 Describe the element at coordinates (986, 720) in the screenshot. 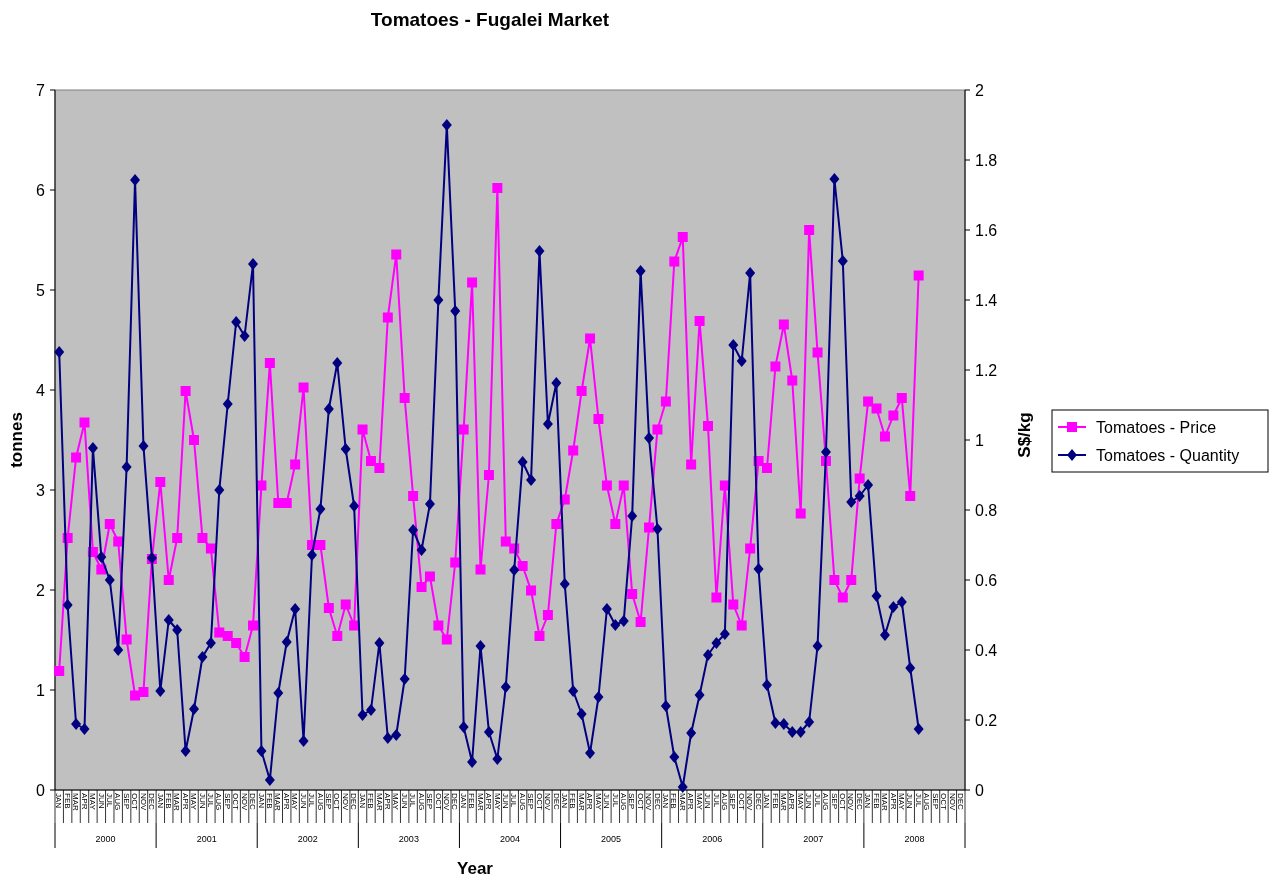

I see `y2-tick-label: 0.2` at that location.